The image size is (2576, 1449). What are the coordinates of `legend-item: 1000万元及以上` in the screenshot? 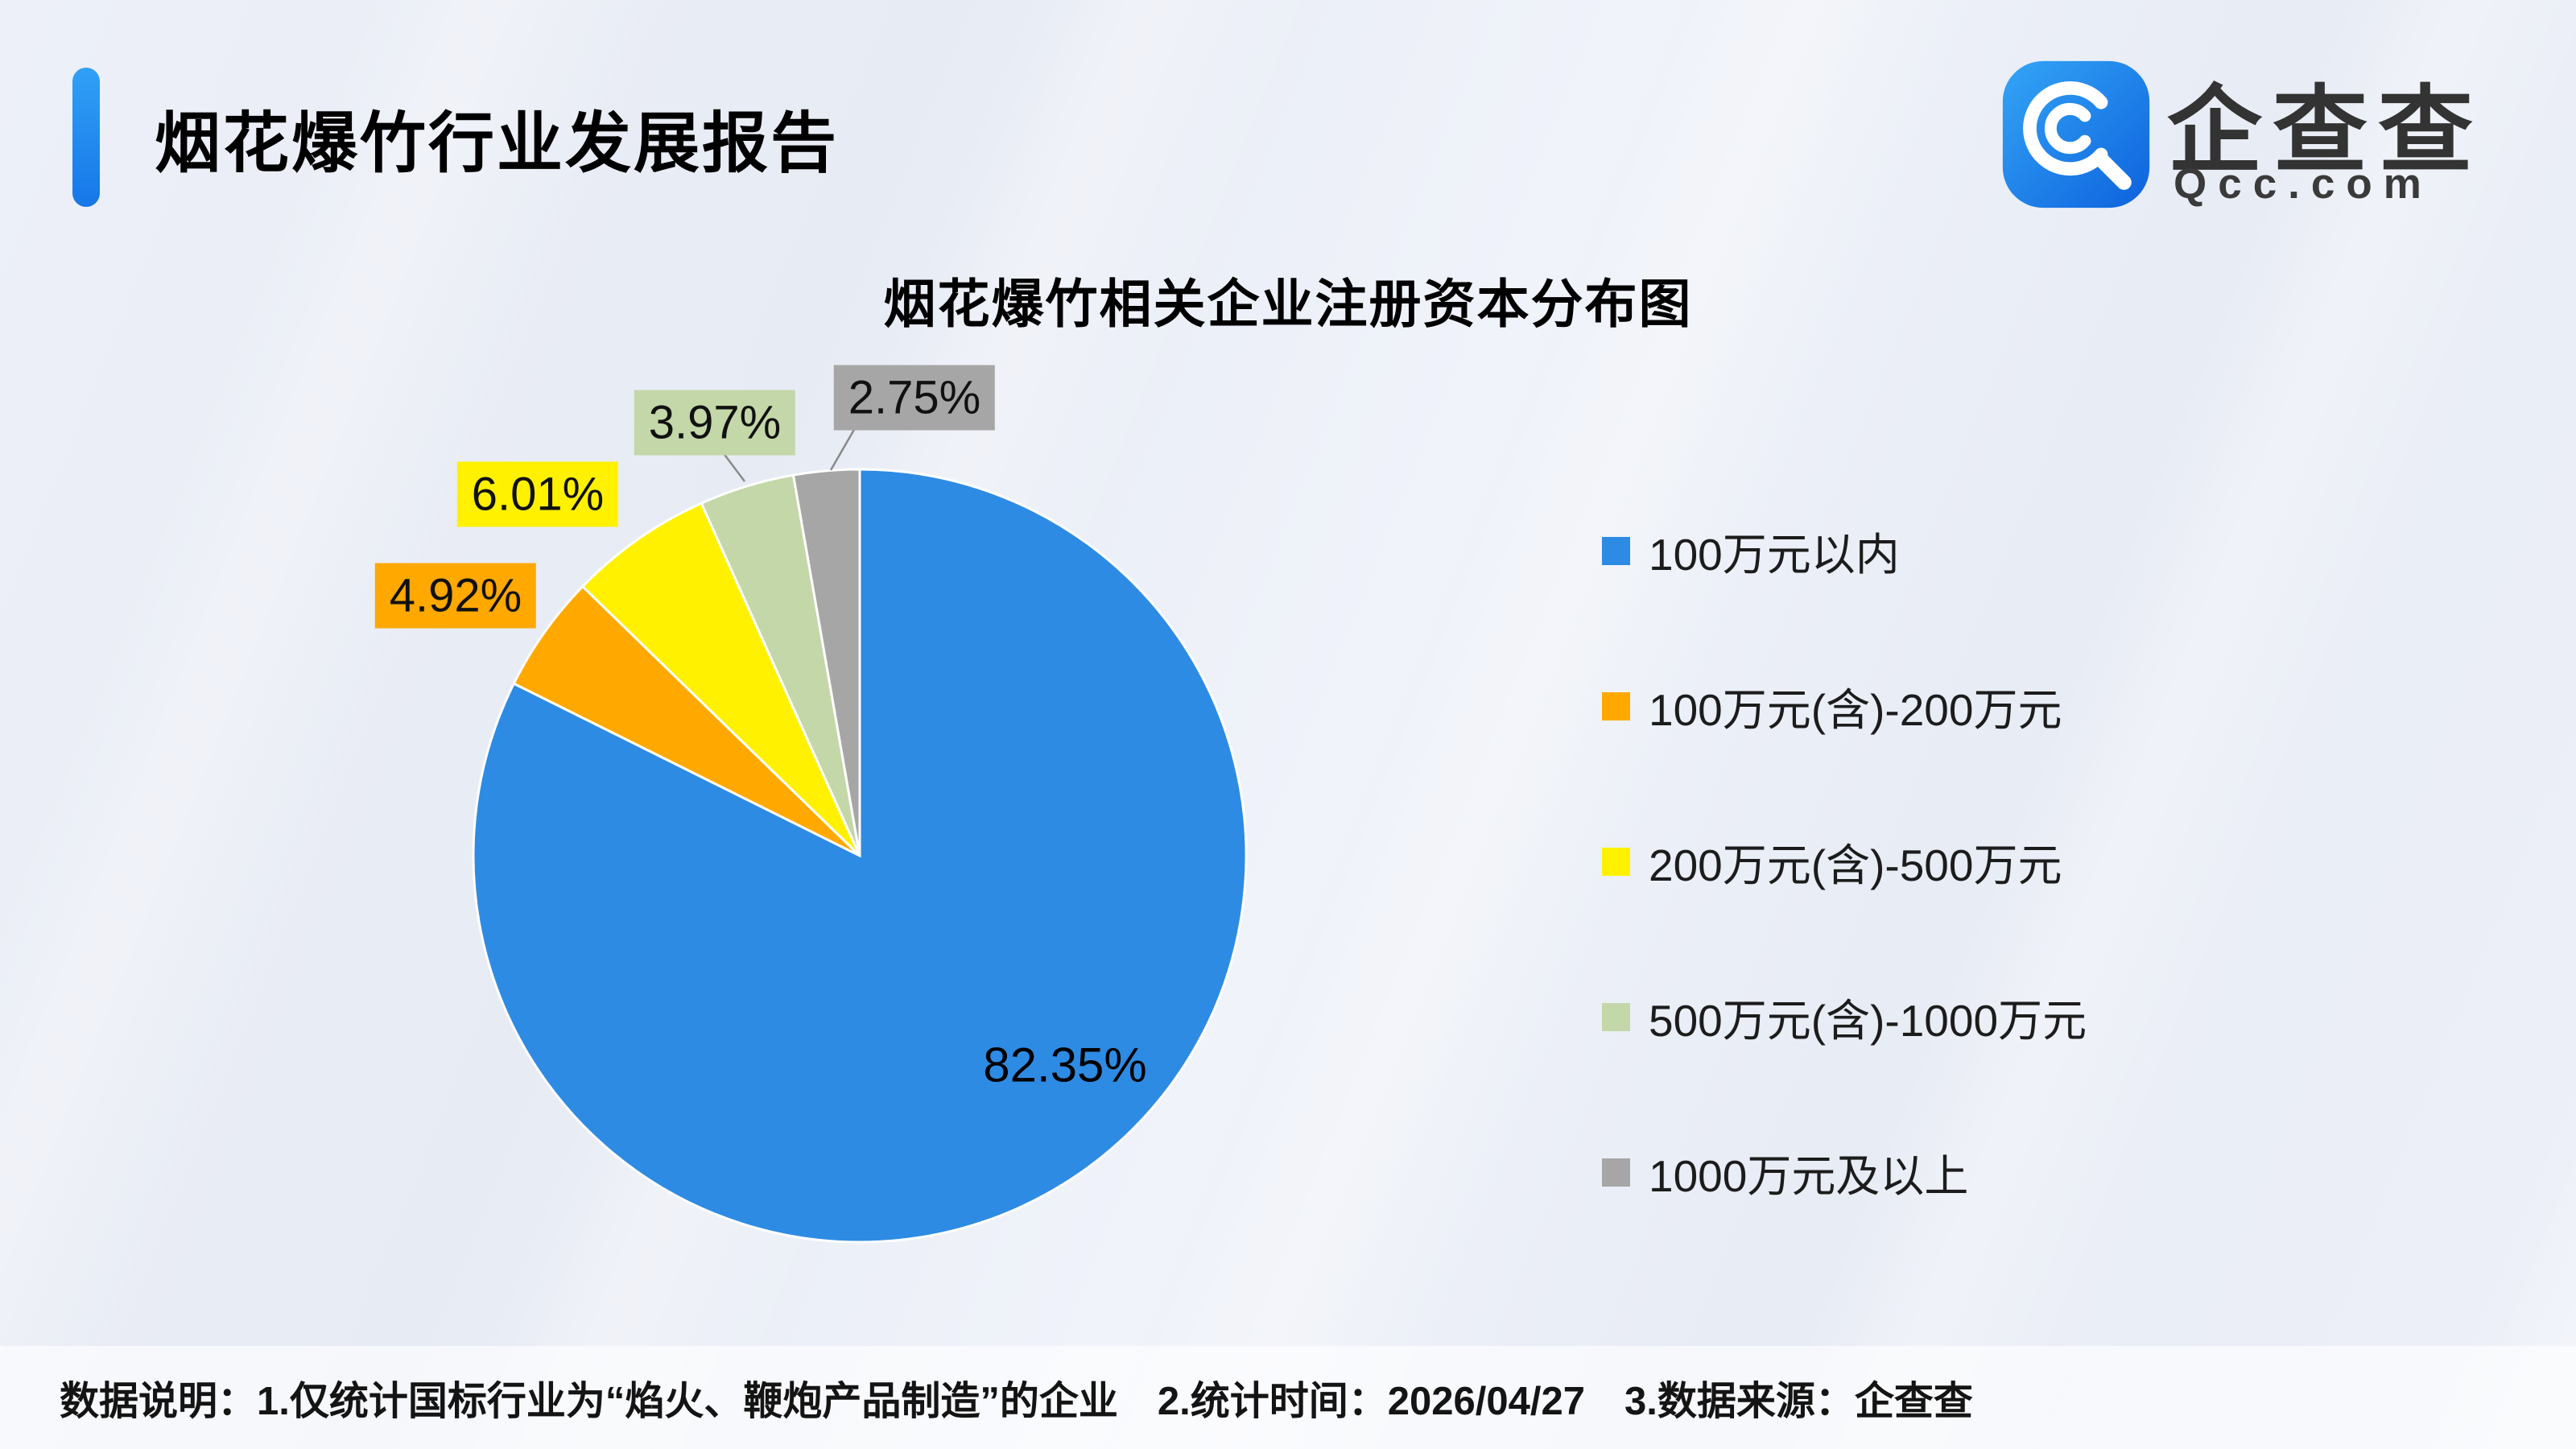 It's located at (1845, 1175).